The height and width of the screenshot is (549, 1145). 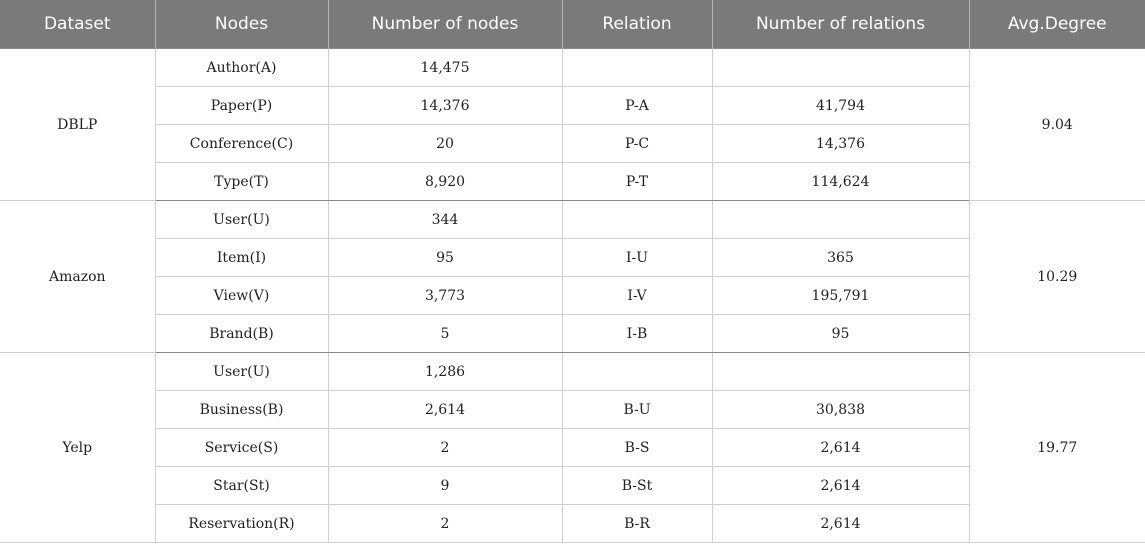 I want to click on node-cell: Star(St), so click(x=241, y=485).